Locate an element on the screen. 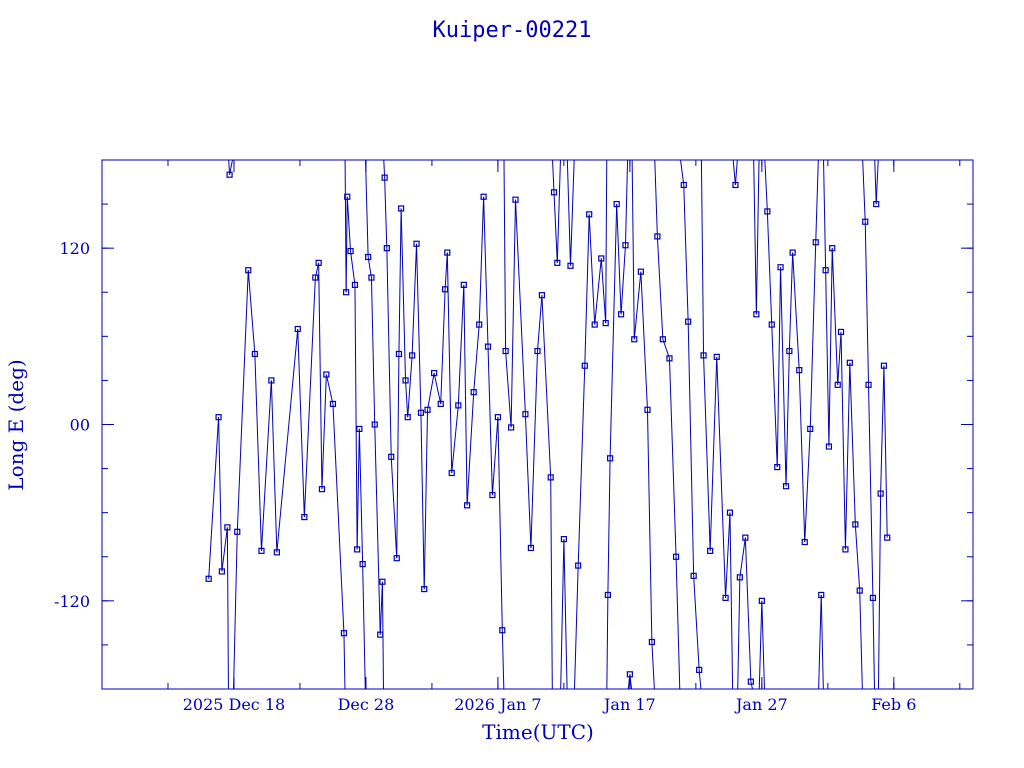 This screenshot has height=768, width=1024. x-tick-label: 2025 Dec 18 is located at coordinates (234, 704).